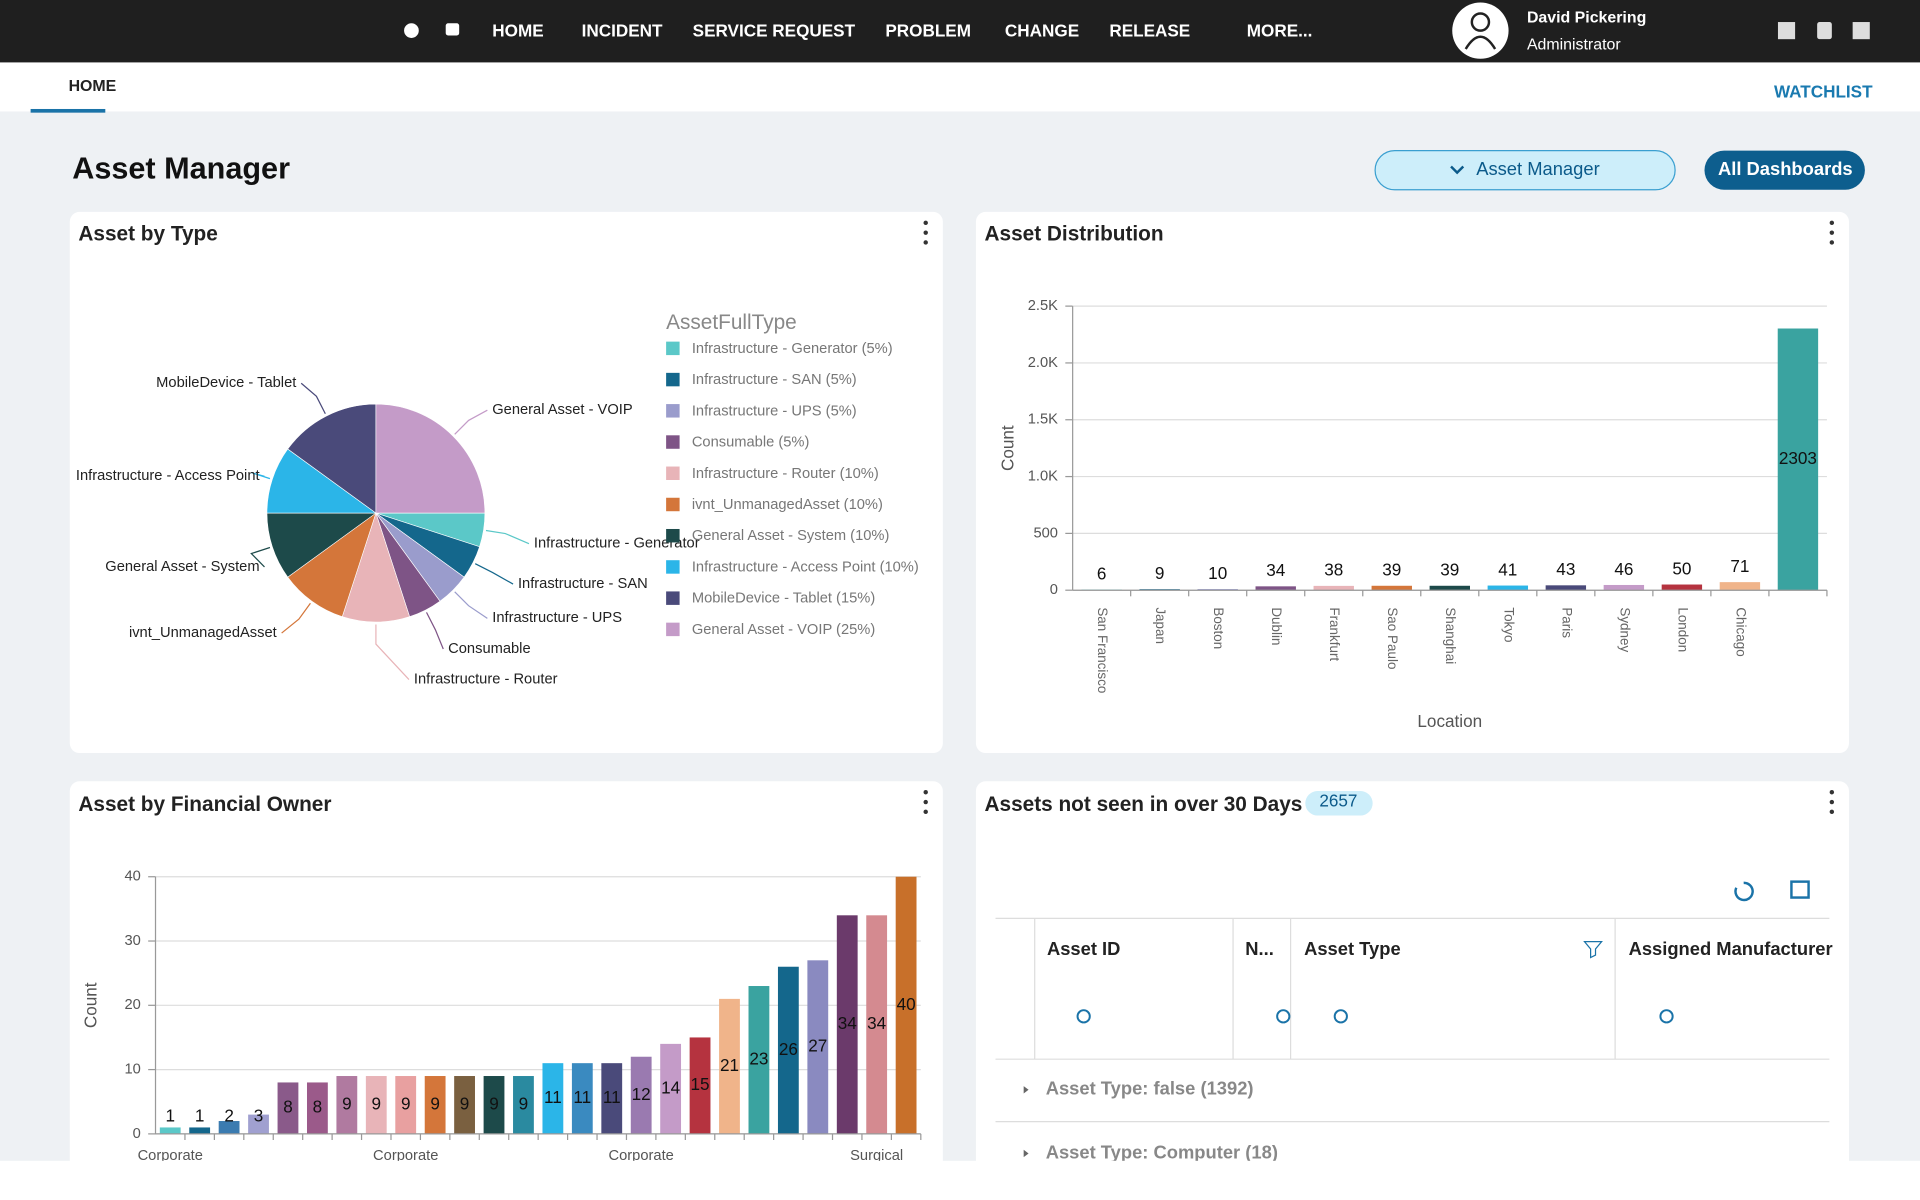 The height and width of the screenshot is (1200, 1920). I want to click on pie-label: Infrastructure - Router, so click(486, 679).